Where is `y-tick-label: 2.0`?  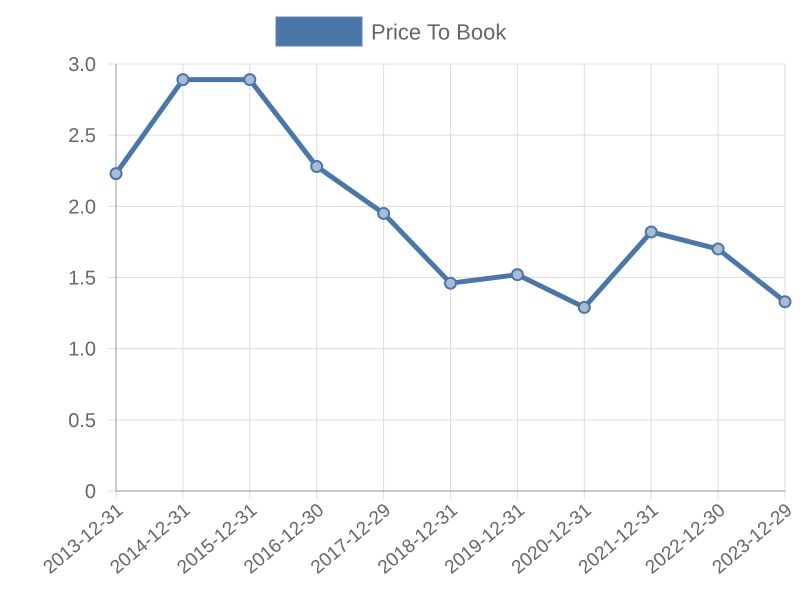 y-tick-label: 2.0 is located at coordinates (82, 207).